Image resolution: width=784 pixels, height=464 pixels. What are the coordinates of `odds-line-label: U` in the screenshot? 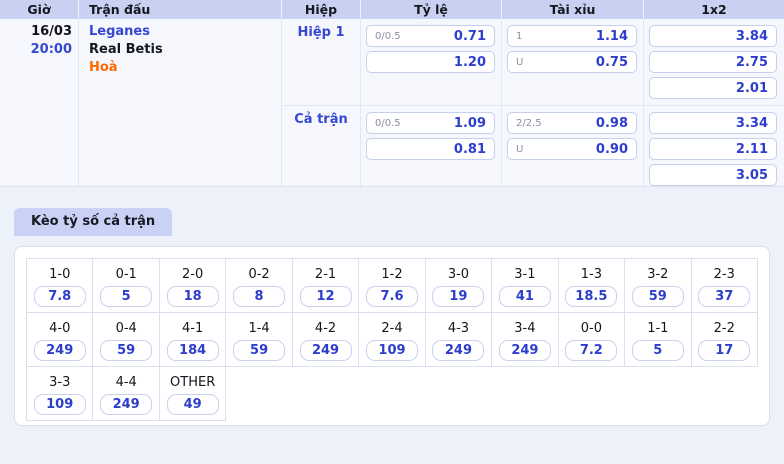 It's located at (520, 62).